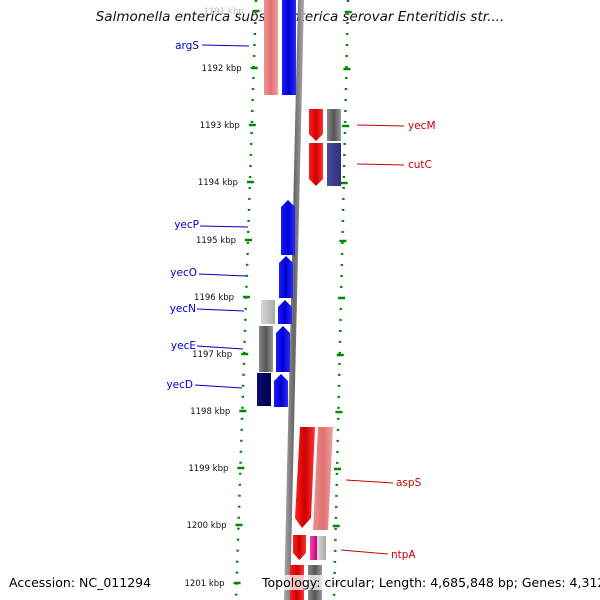  Describe the element at coordinates (285, 312) in the screenshot. I see `gene-block-yecN` at that location.